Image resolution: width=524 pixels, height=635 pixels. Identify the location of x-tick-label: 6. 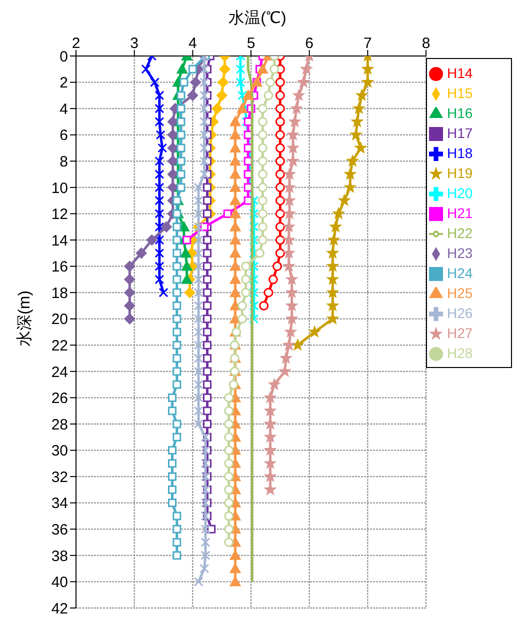
(309, 43).